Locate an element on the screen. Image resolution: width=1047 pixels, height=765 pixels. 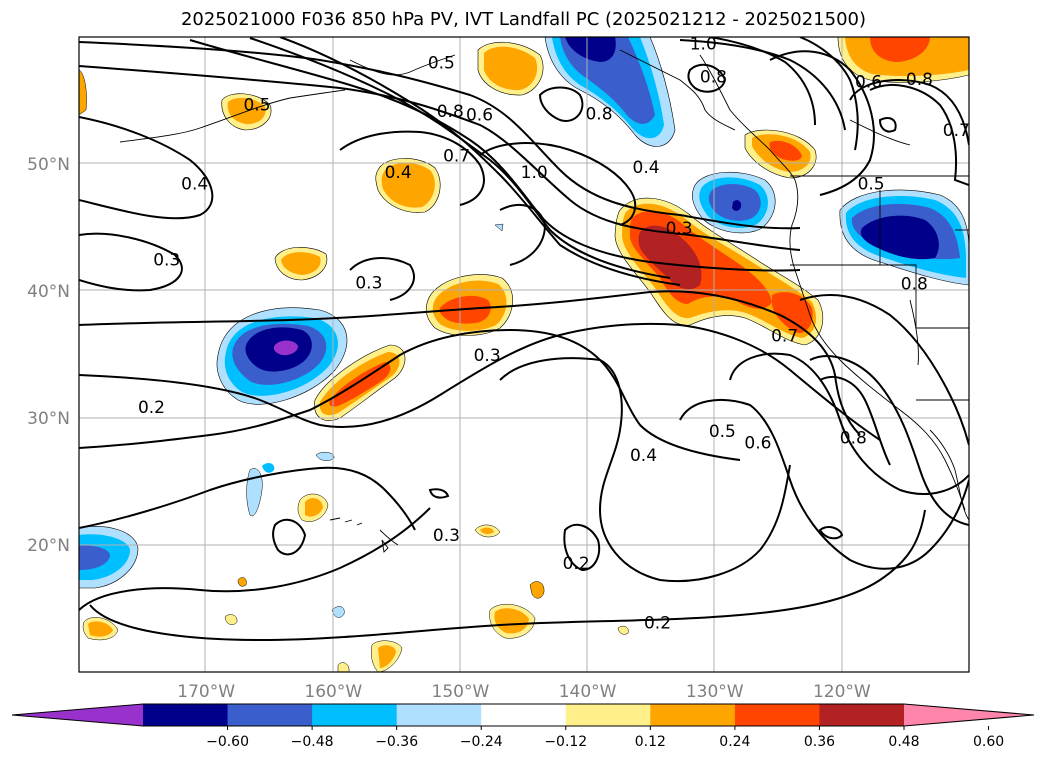
colorbar-outline is located at coordinates (523, 715).